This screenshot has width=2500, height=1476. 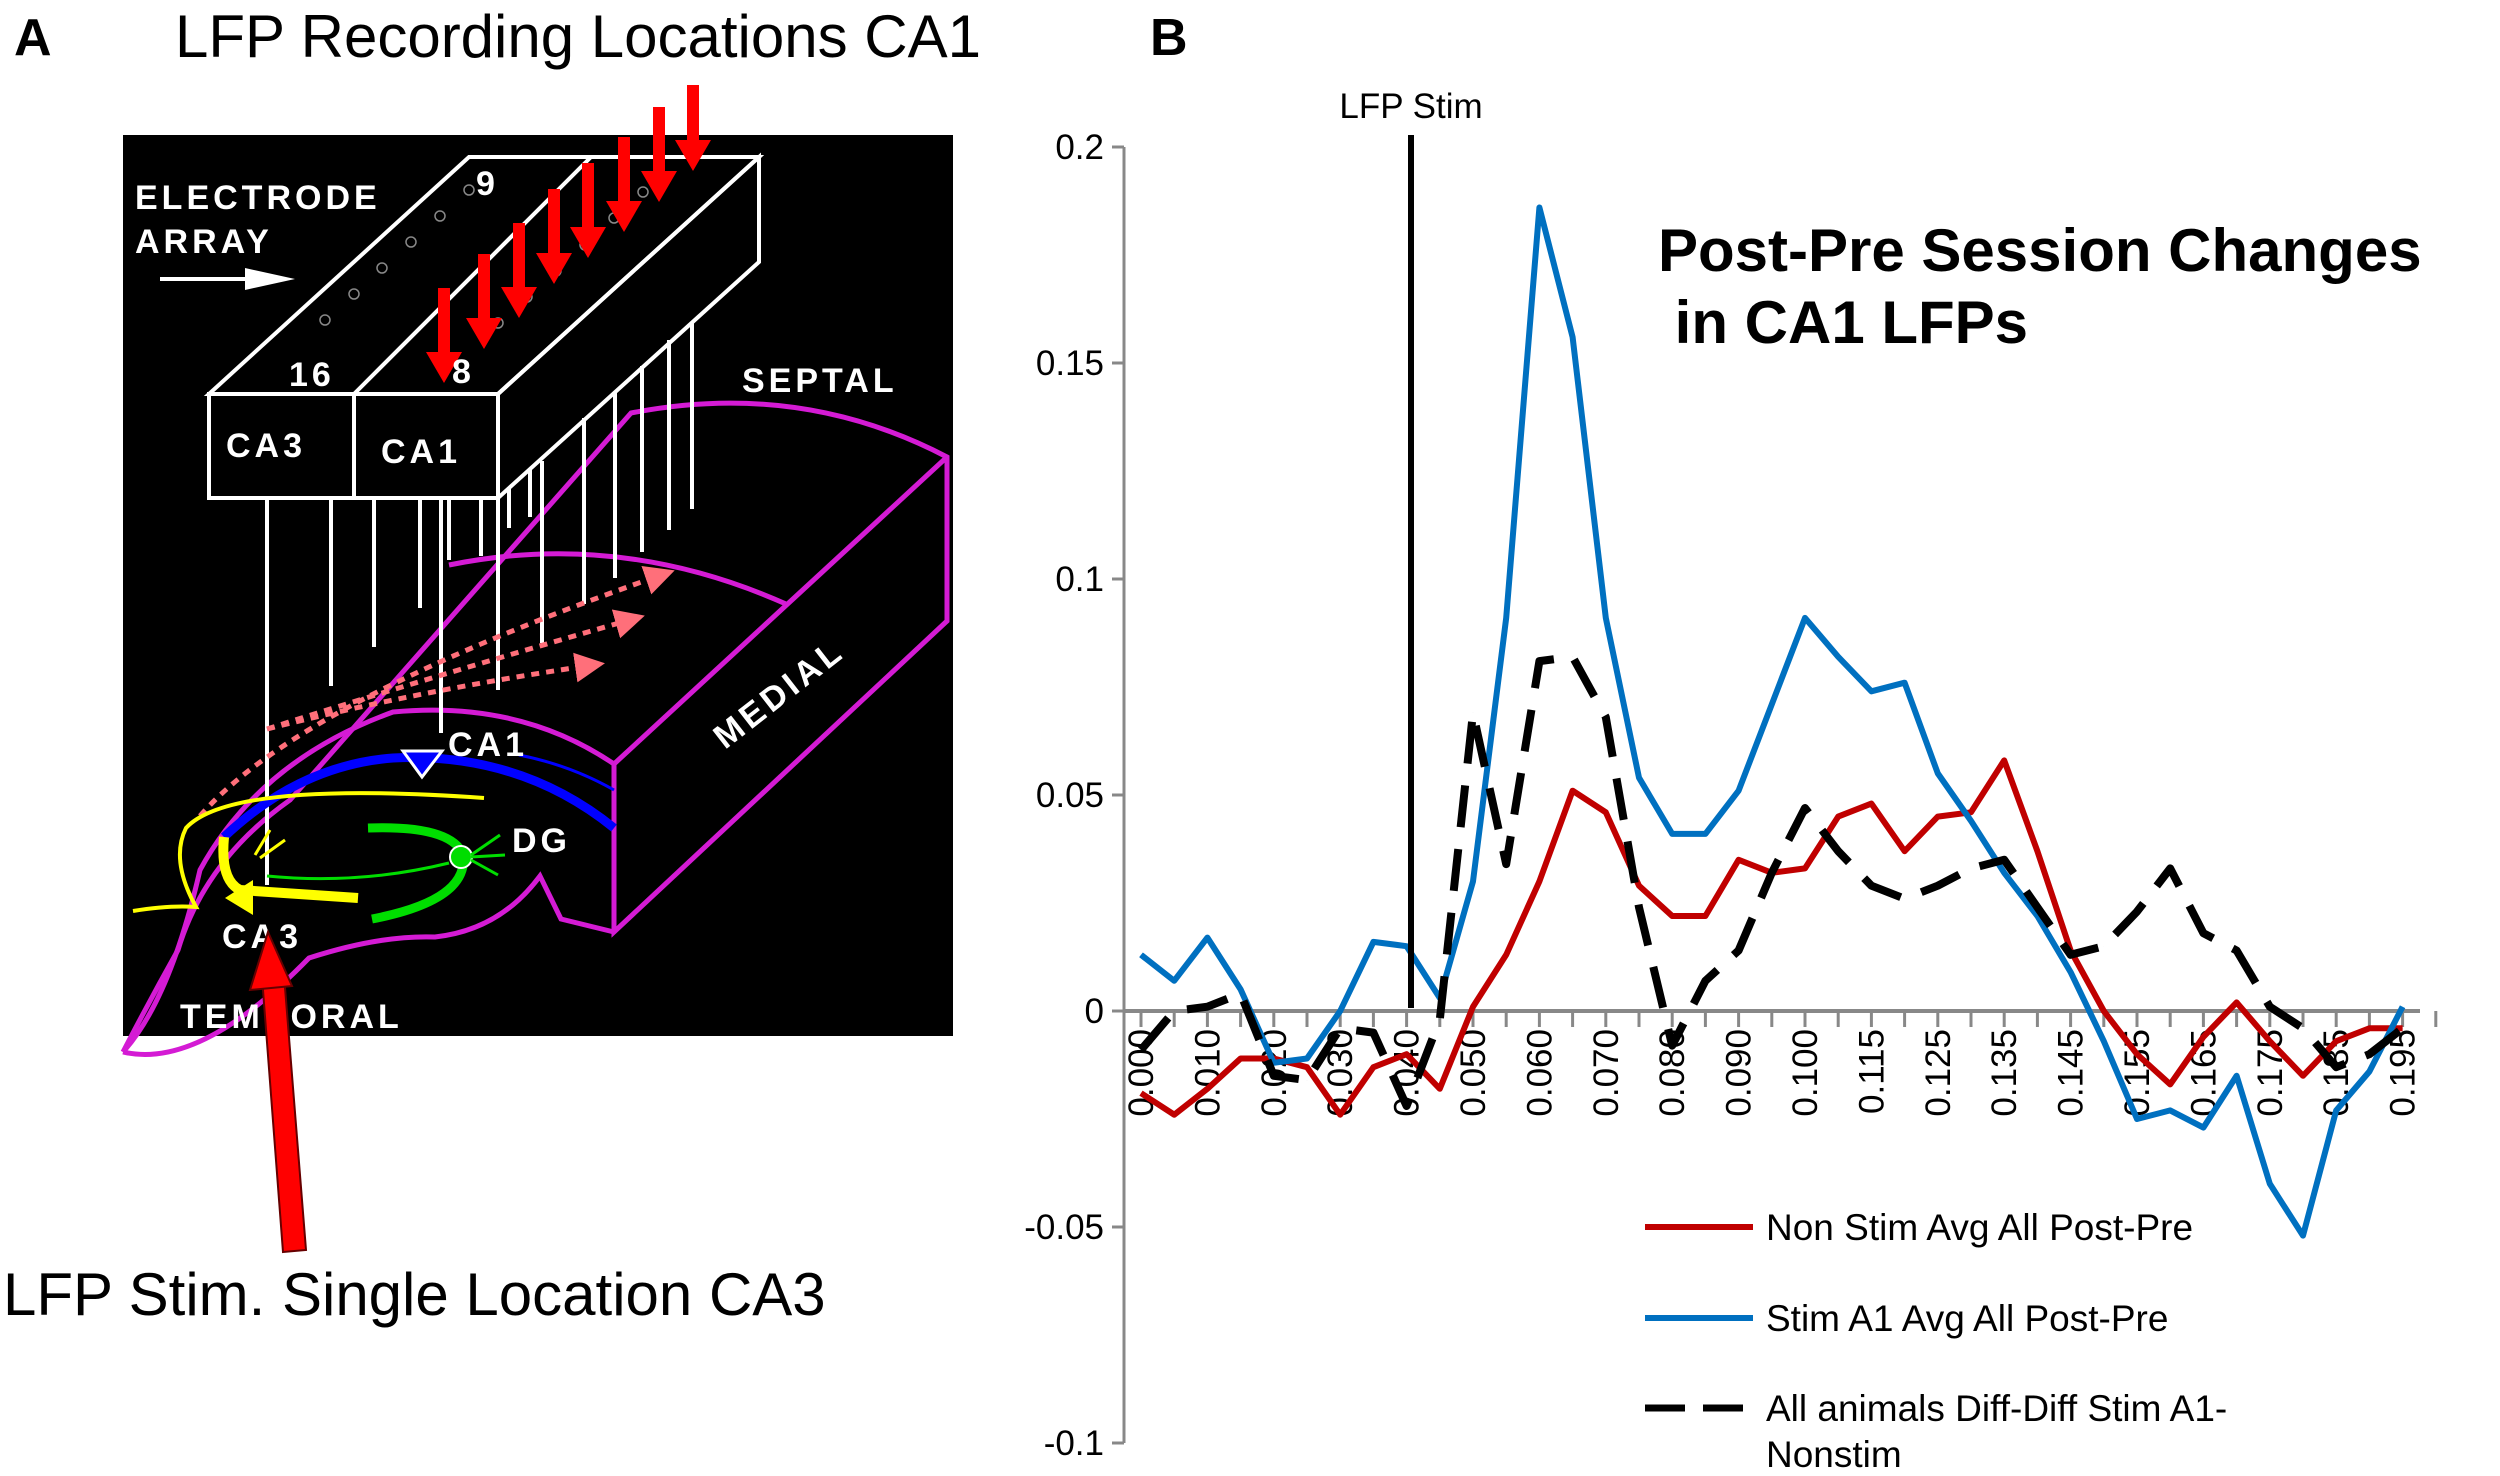 What do you see at coordinates (1938, 1073) in the screenshot?
I see `x-tick-label: 0.125` at bounding box center [1938, 1073].